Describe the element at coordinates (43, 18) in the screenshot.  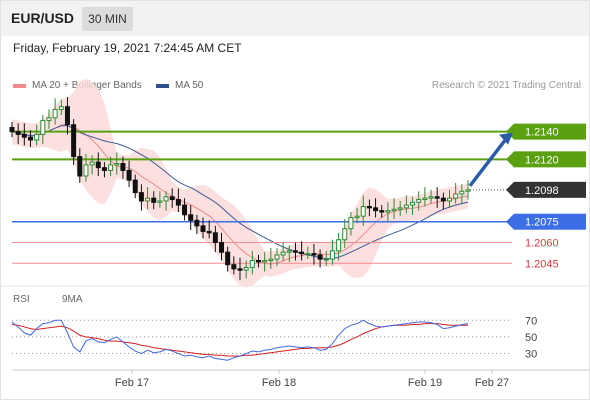
I see `symbol-label: EUR/USD` at that location.